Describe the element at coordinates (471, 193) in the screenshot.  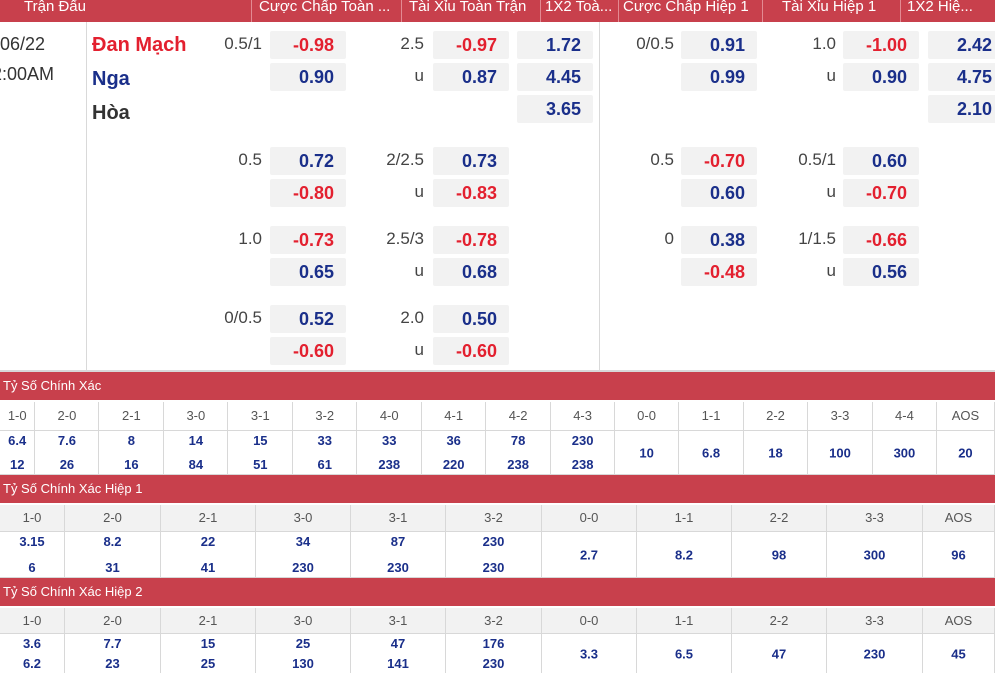
I see `odds-button: -0.83` at that location.